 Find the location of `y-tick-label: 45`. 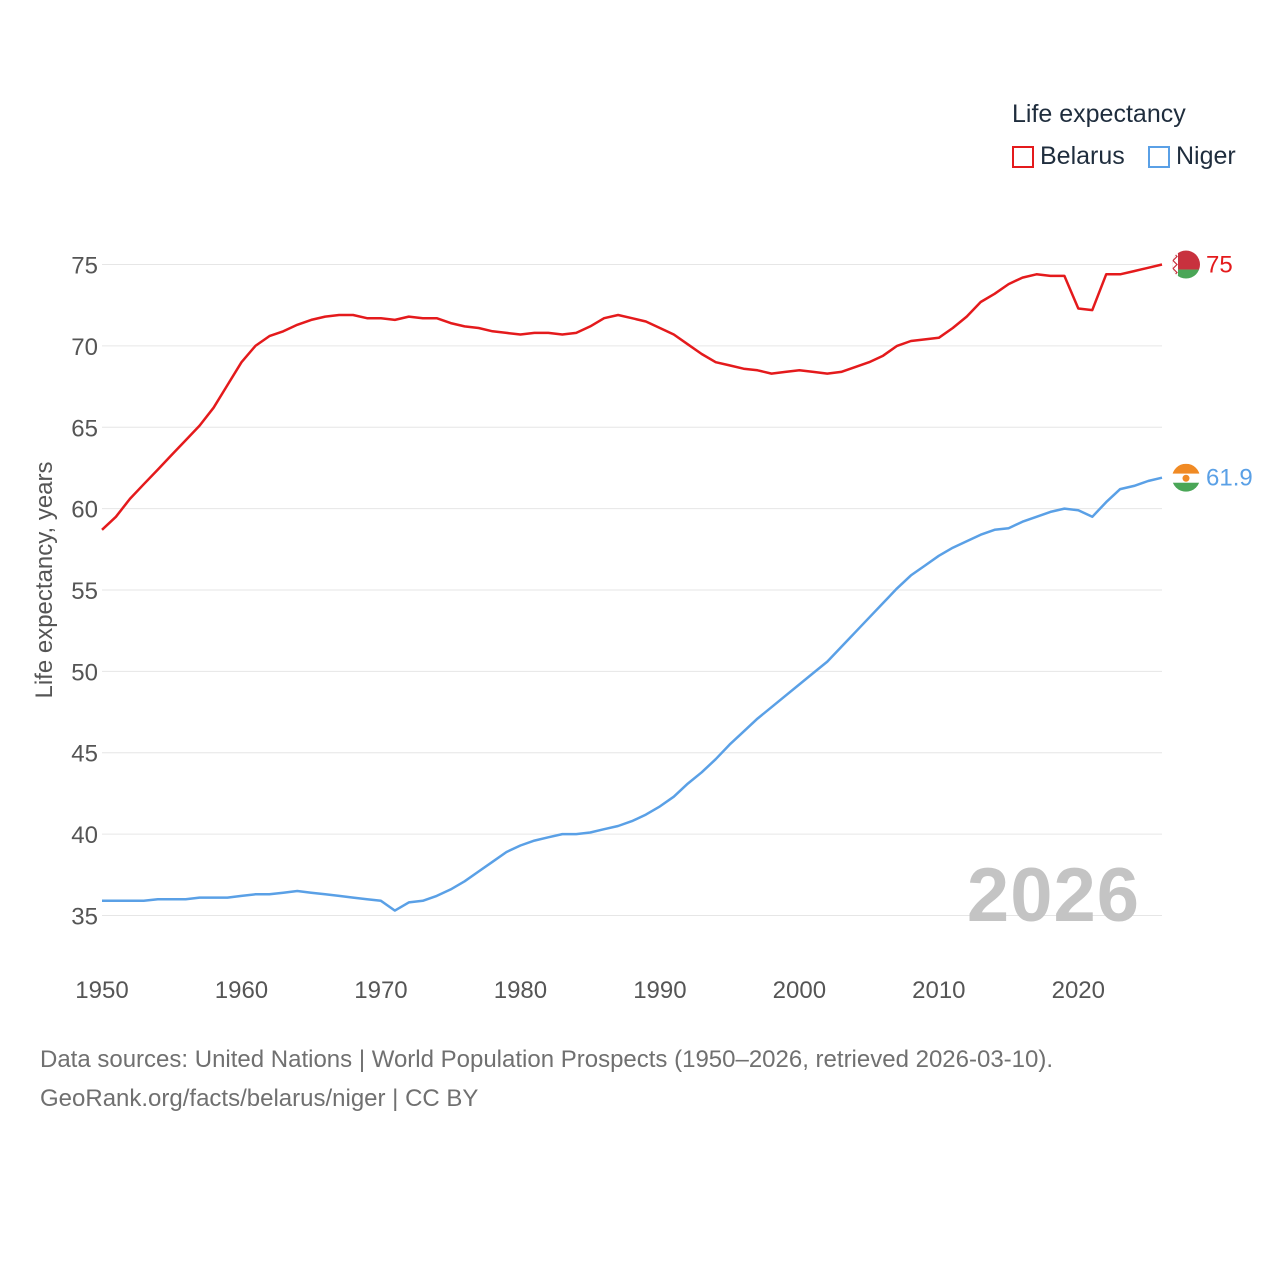

y-tick-label: 45 is located at coordinates (84, 754).